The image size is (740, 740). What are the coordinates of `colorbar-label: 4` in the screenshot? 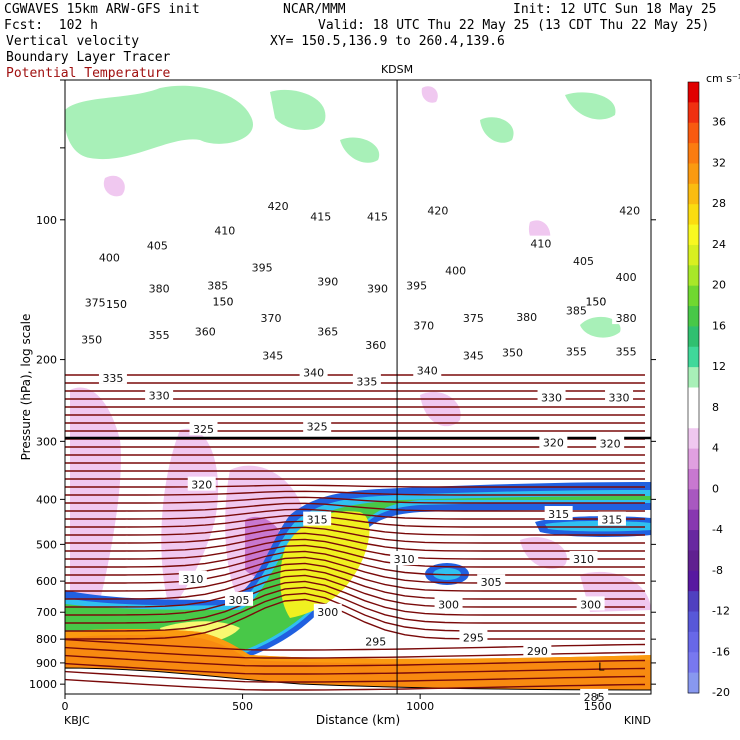 It's located at (715, 448).